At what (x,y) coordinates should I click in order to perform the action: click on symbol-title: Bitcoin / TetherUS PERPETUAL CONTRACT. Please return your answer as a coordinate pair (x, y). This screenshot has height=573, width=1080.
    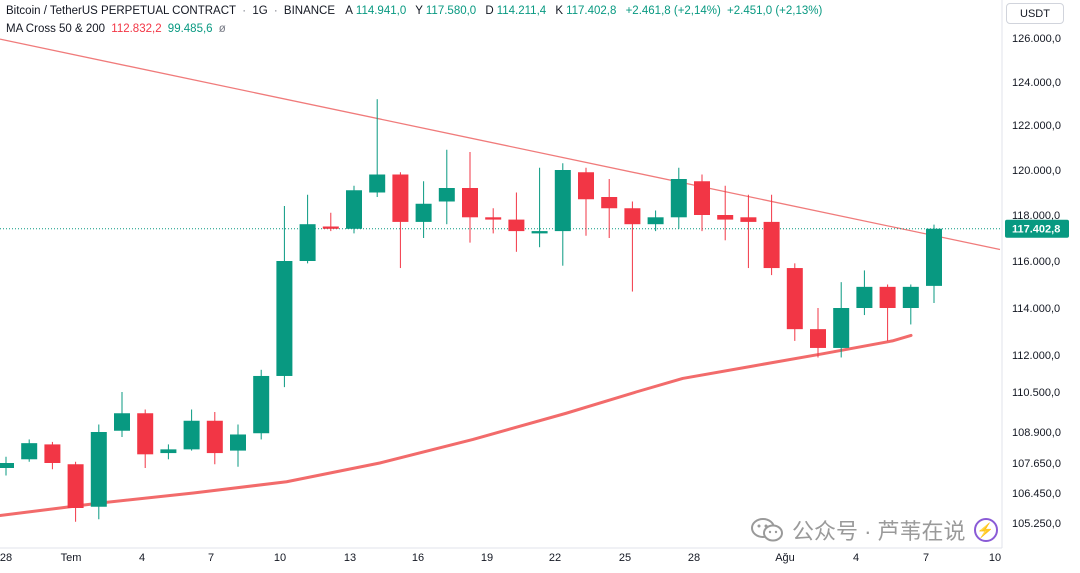
    Looking at the image, I should click on (121, 11).